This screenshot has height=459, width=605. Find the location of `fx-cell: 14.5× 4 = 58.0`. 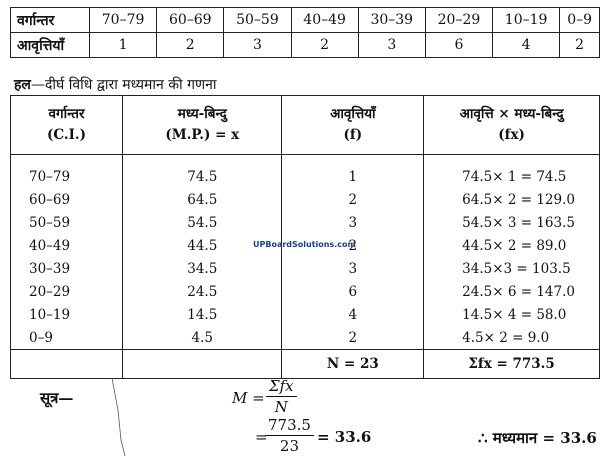

fx-cell: 14.5× 4 = 58.0 is located at coordinates (511, 314).